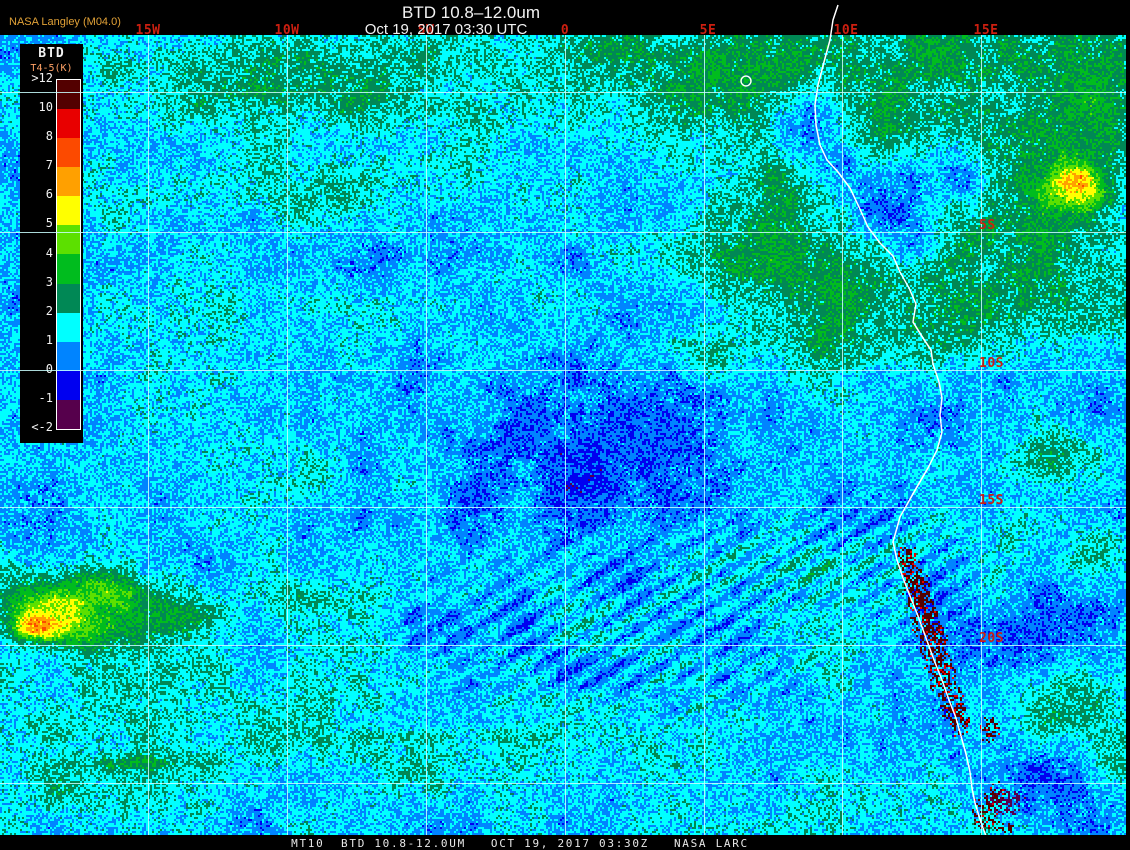 The image size is (1130, 850). I want to click on colorbar-tick: 1, so click(49, 339).